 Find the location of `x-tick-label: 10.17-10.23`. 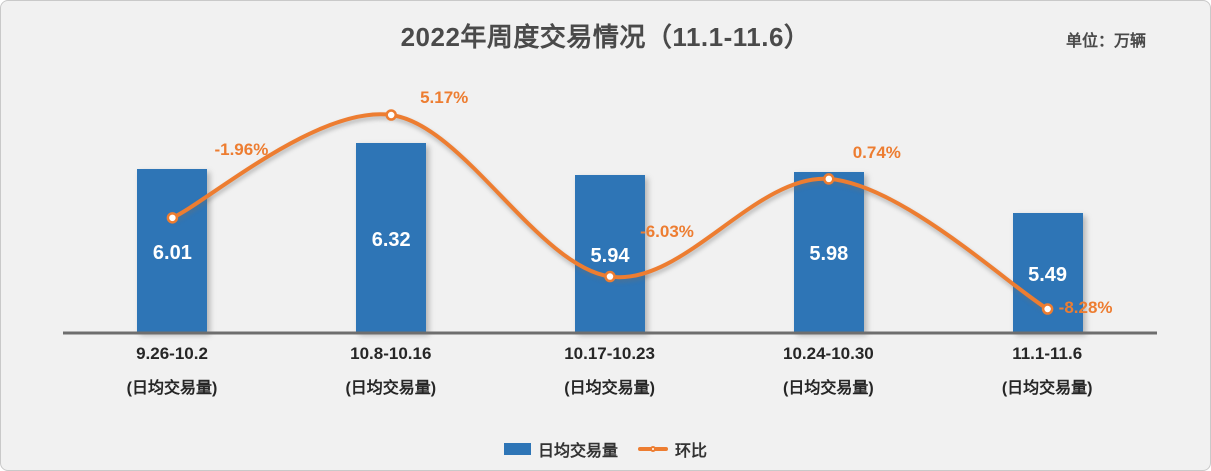

x-tick-label: 10.17-10.23 is located at coordinates (609, 353).